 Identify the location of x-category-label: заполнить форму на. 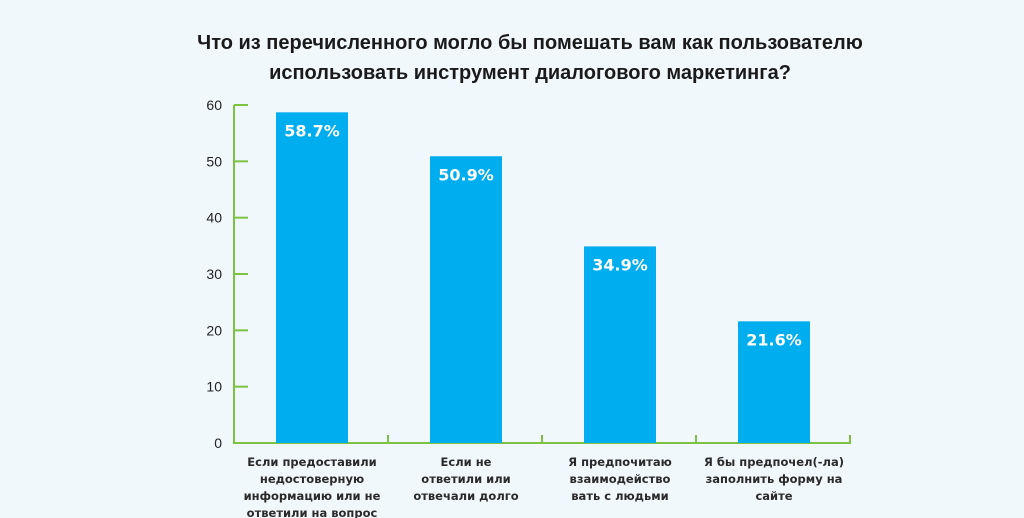
(774, 479).